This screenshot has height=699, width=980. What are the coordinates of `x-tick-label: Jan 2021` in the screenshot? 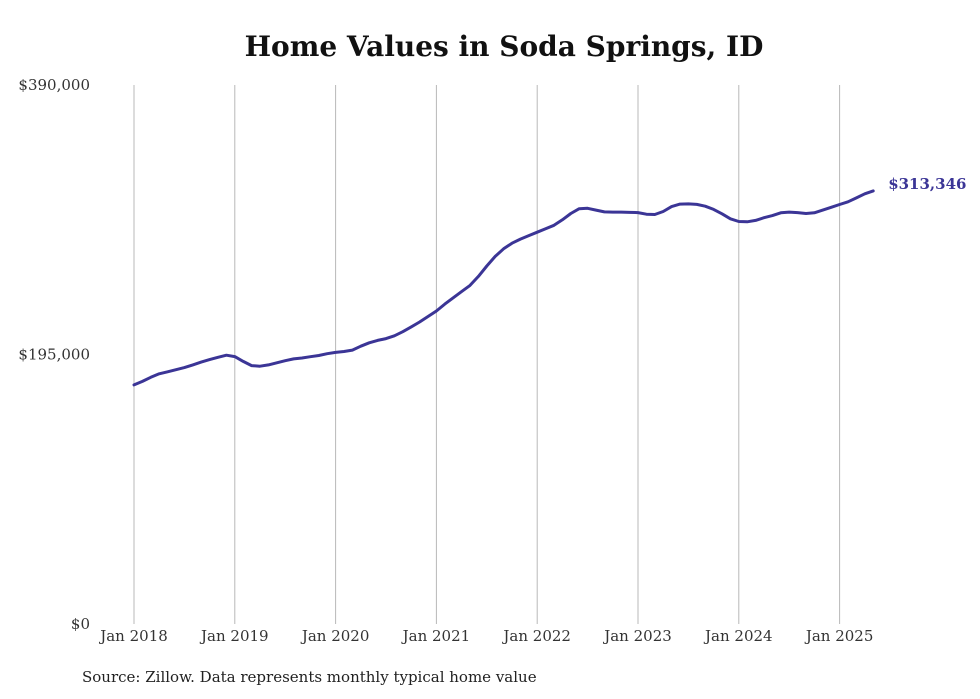 It's located at (436, 636).